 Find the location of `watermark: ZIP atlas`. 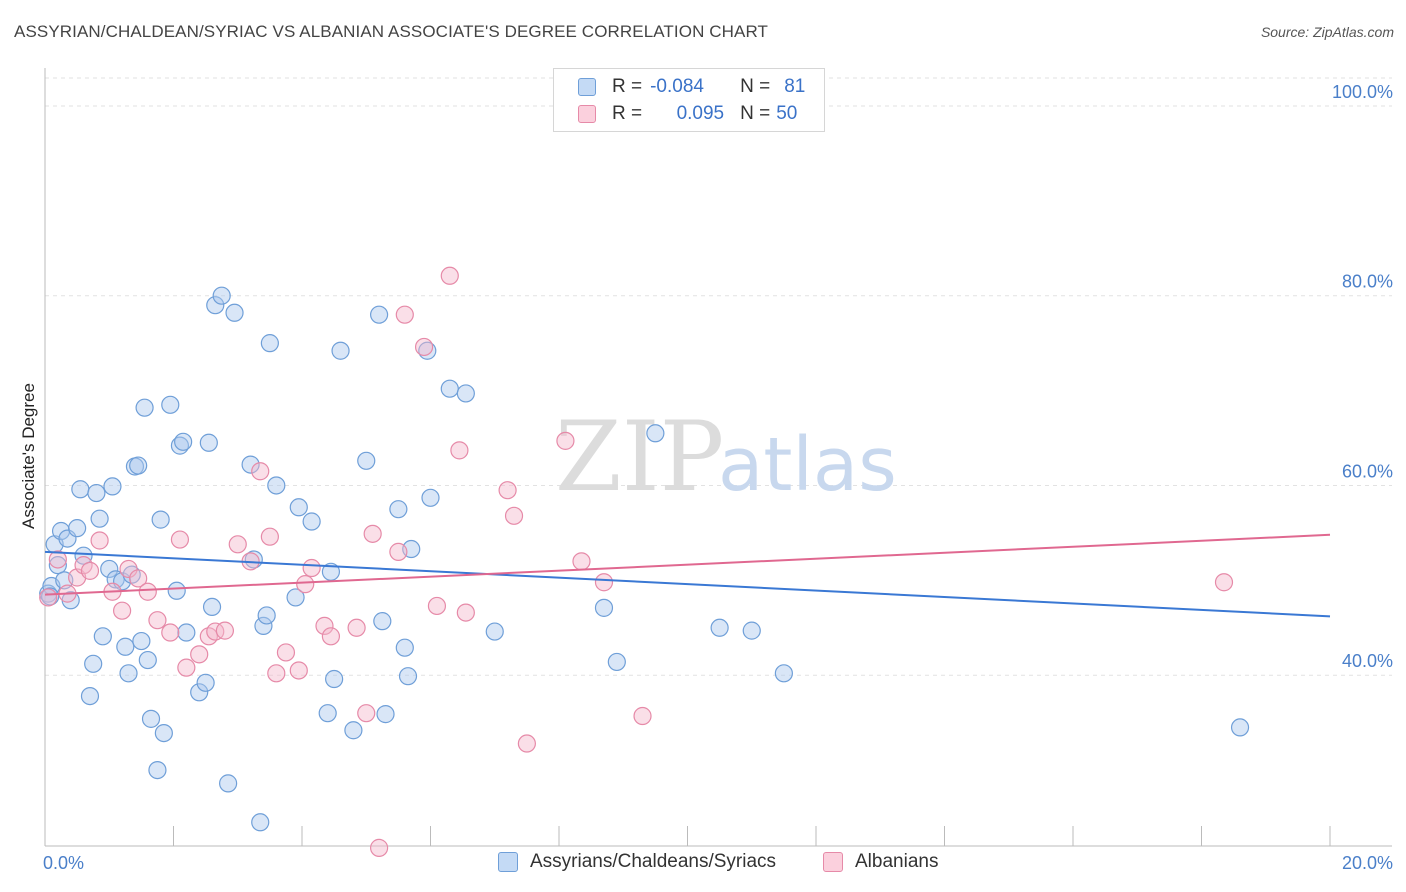

watermark: ZIP atlas is located at coordinates (726, 457).